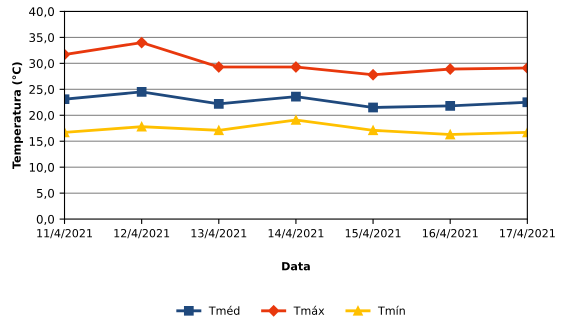 The height and width of the screenshot is (327, 561). I want to click on y-tick-label: 5,0, so click(45, 193).